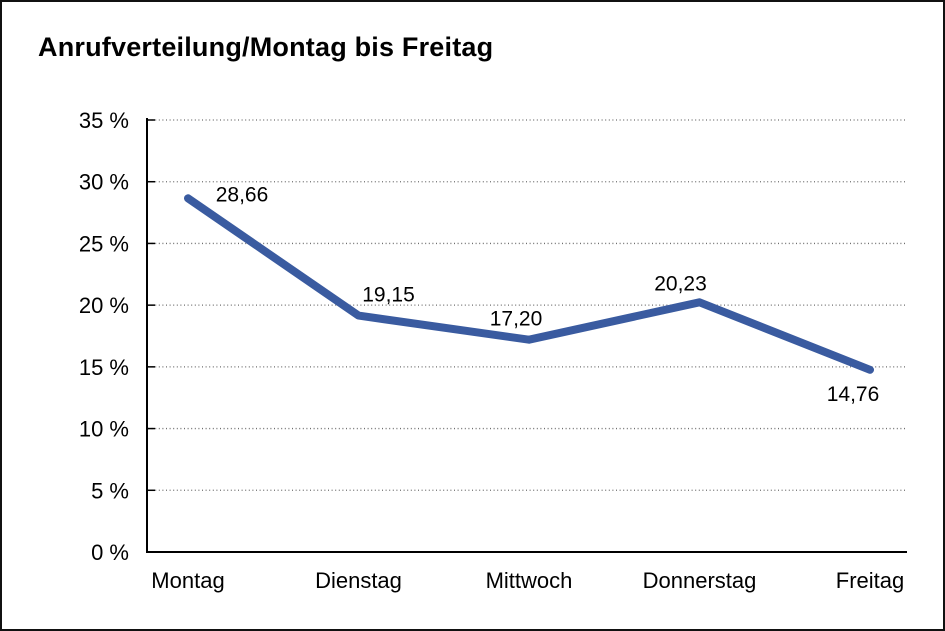 Image resolution: width=945 pixels, height=631 pixels. Describe the element at coordinates (187, 580) in the screenshot. I see `x-axis-label: Montag` at that location.